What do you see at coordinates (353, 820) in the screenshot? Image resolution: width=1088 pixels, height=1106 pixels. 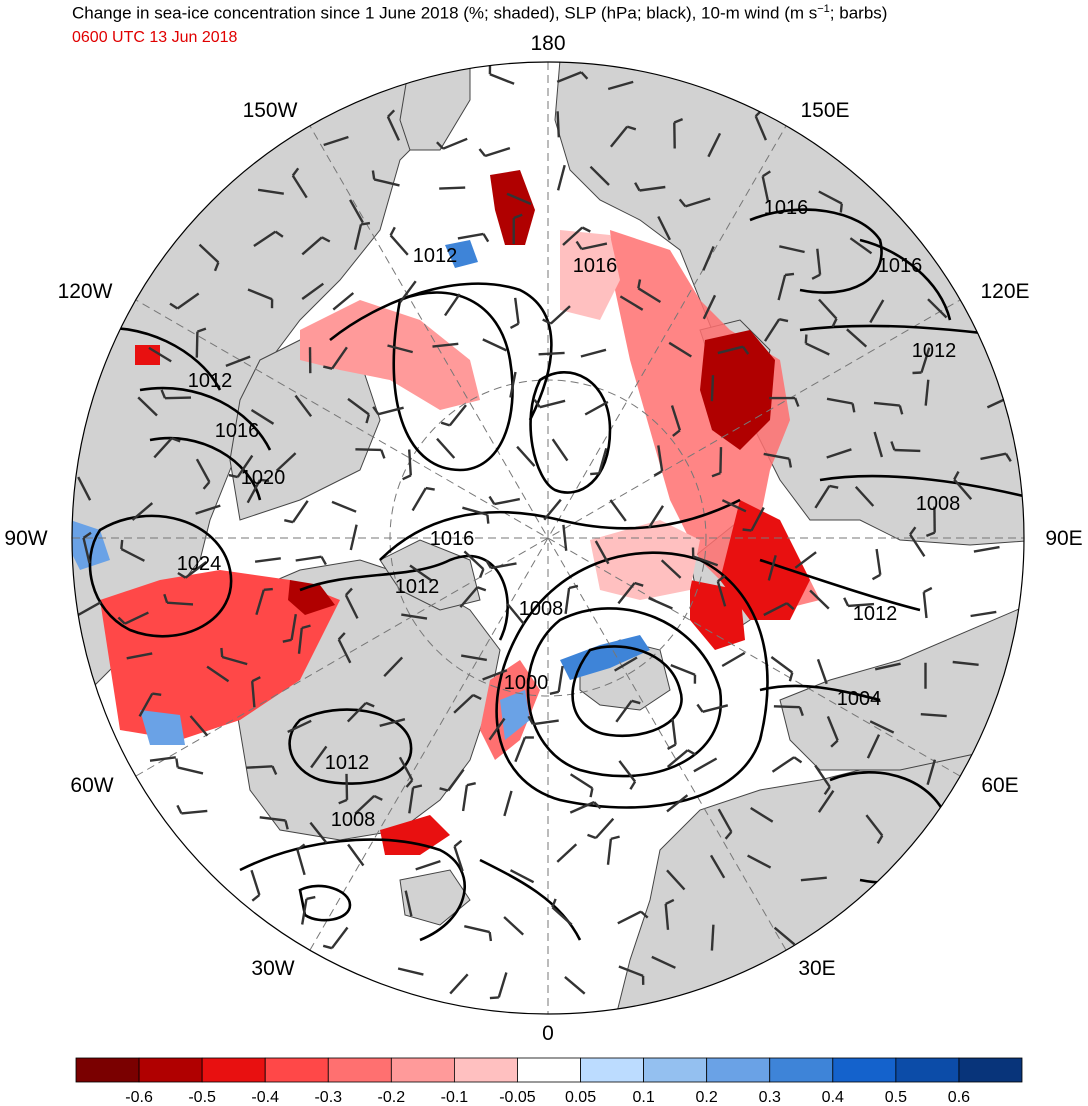 I see `isobar-label: 1008` at bounding box center [353, 820].